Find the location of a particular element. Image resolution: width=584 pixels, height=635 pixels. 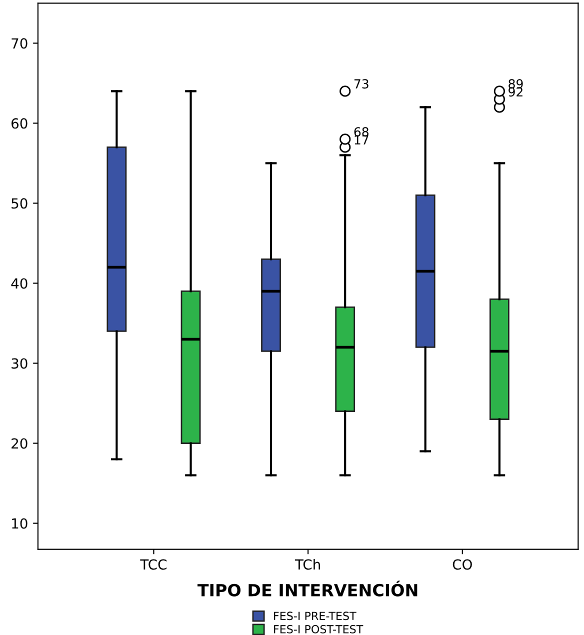

x-tick-label: CO is located at coordinates (462, 564).